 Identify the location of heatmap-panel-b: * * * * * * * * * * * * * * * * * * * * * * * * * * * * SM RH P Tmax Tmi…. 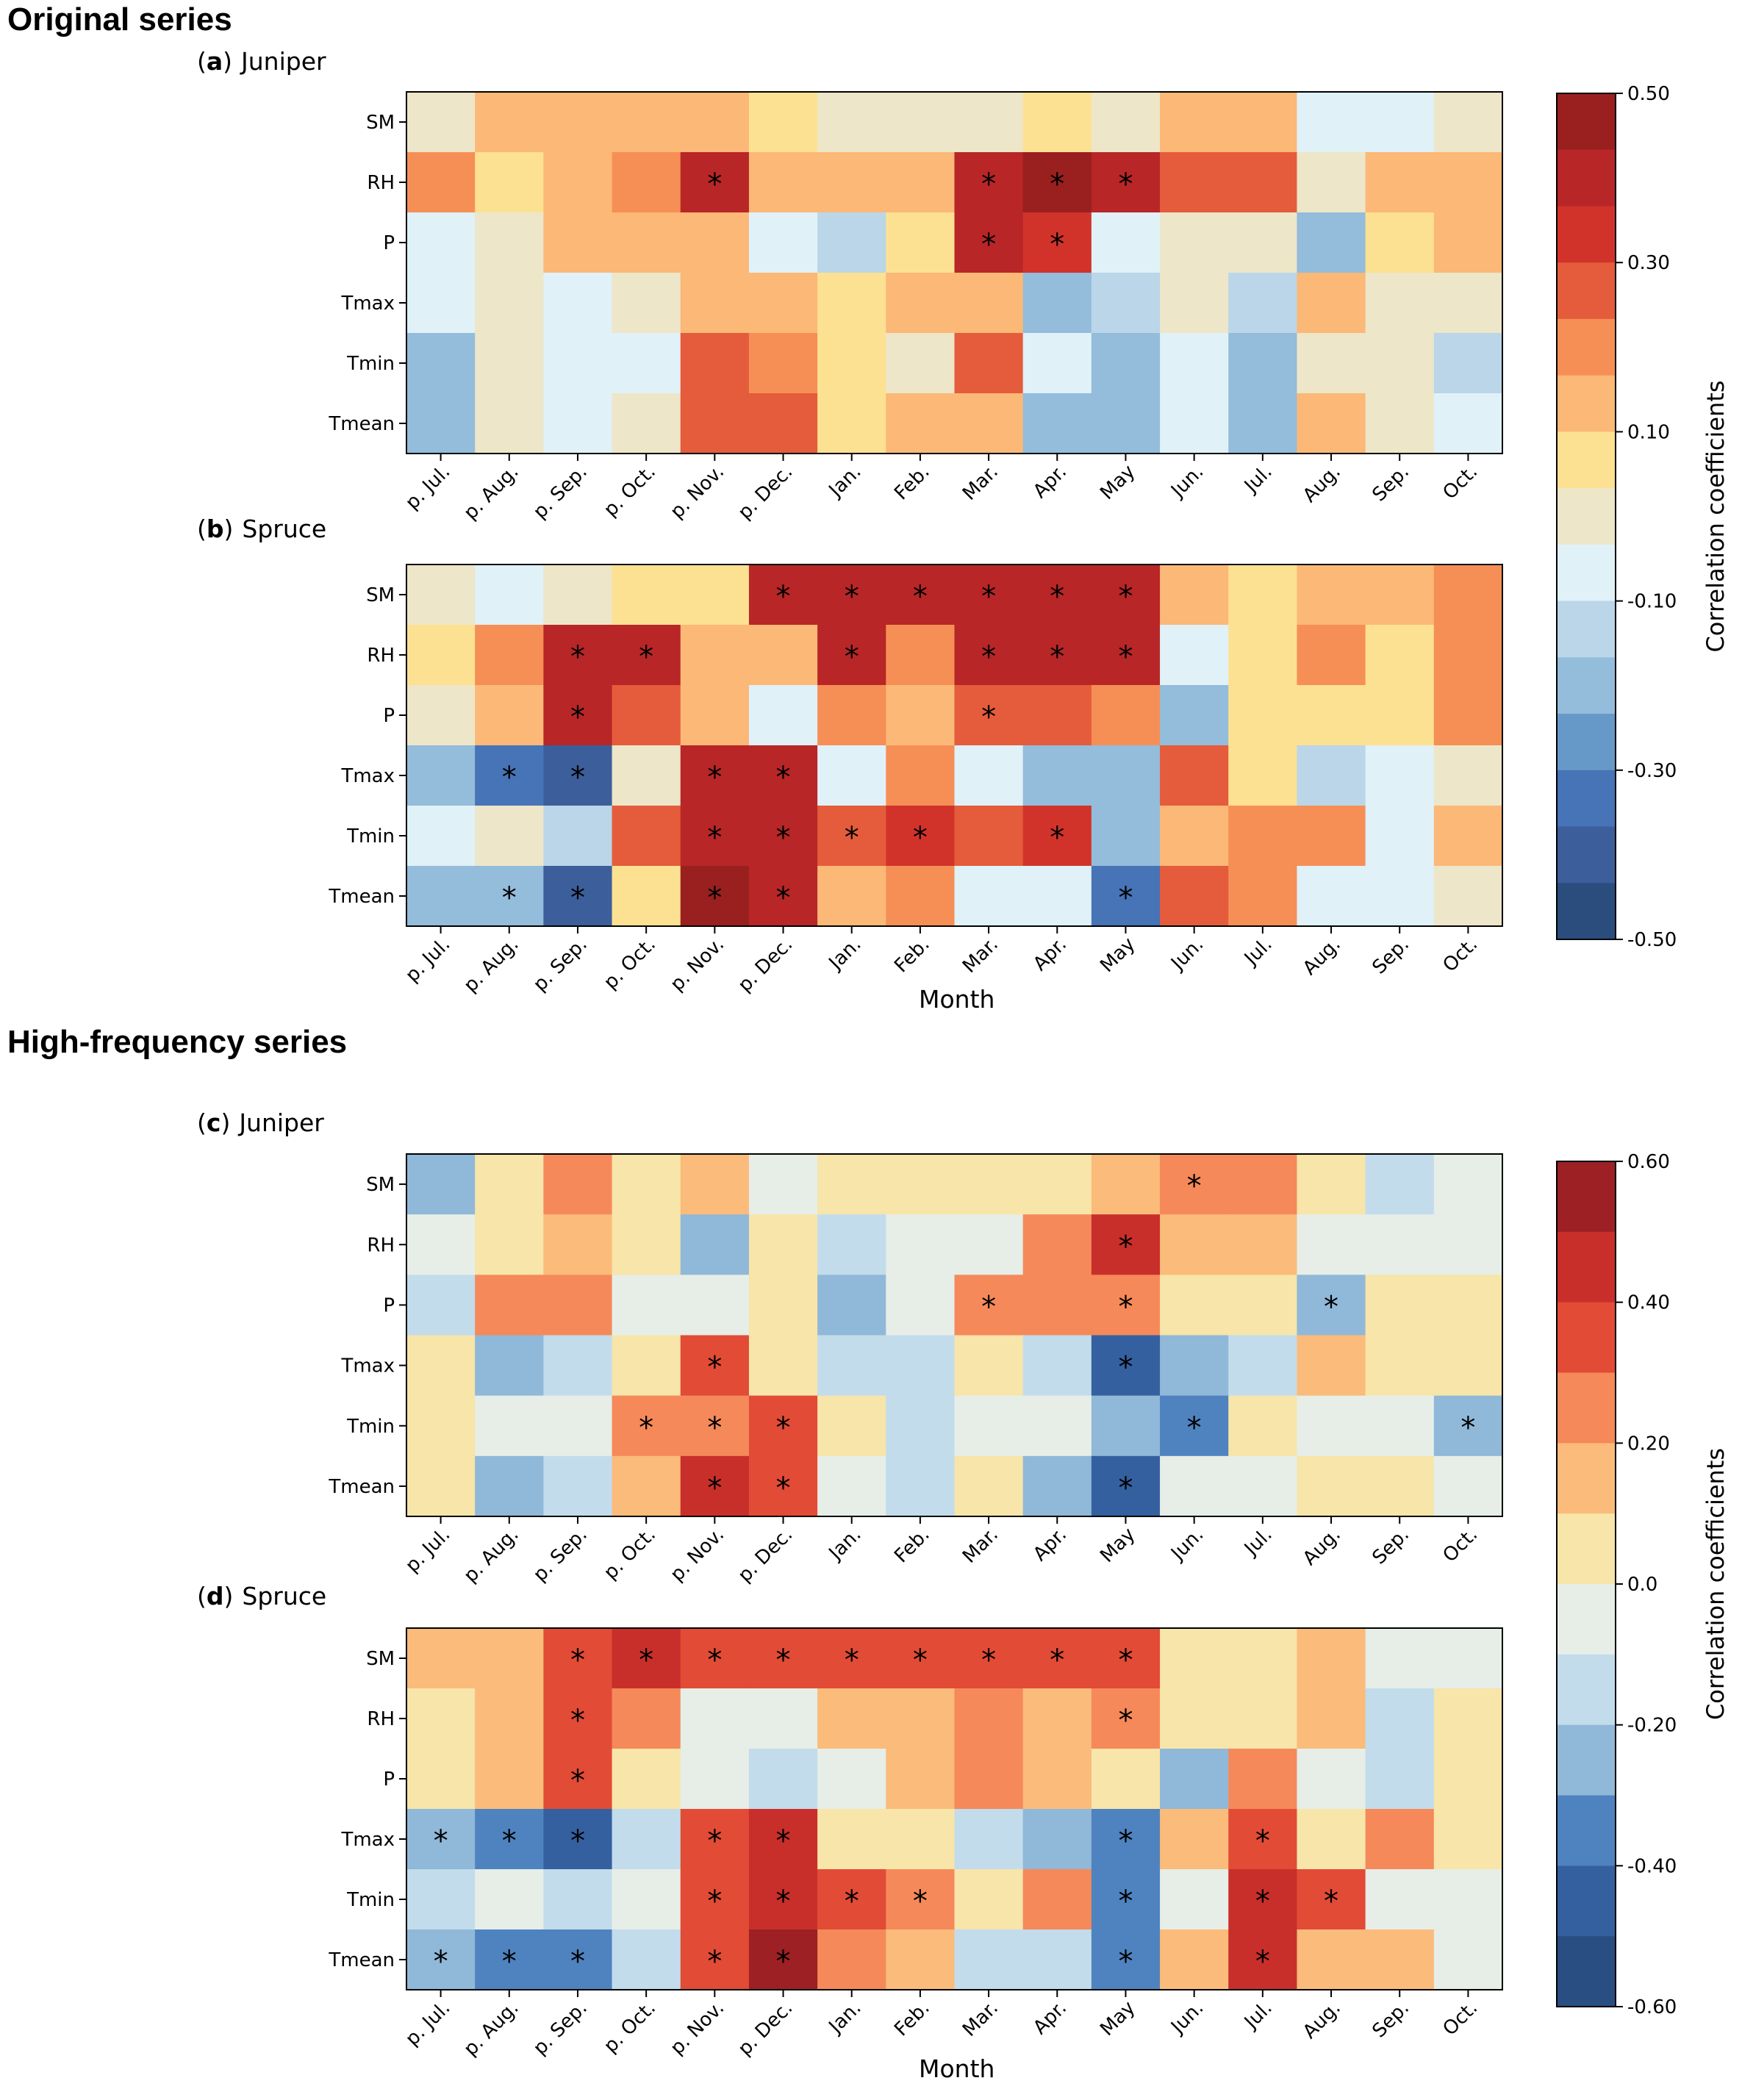
(915, 780).